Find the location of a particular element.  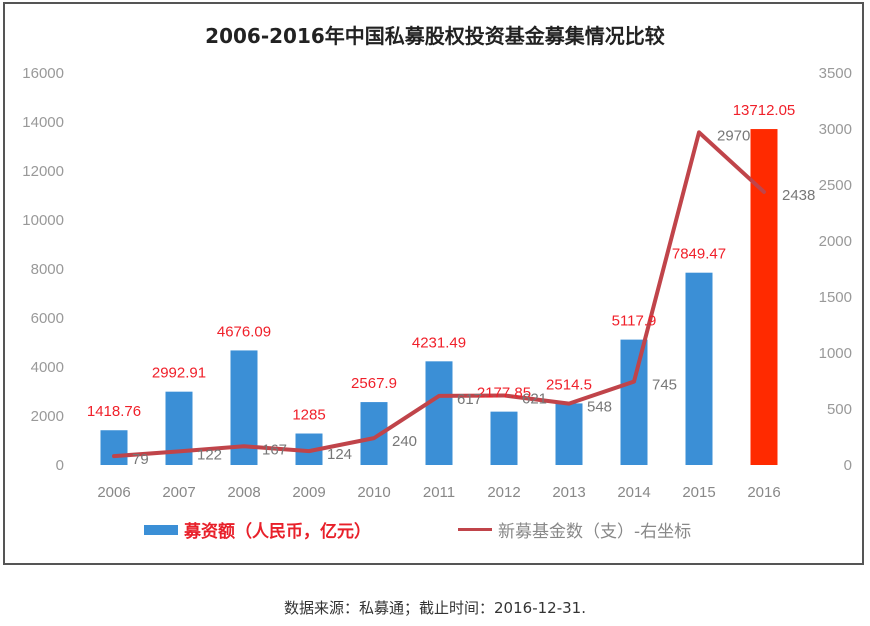

right-tick-label: 1500 is located at coordinates (835, 297).